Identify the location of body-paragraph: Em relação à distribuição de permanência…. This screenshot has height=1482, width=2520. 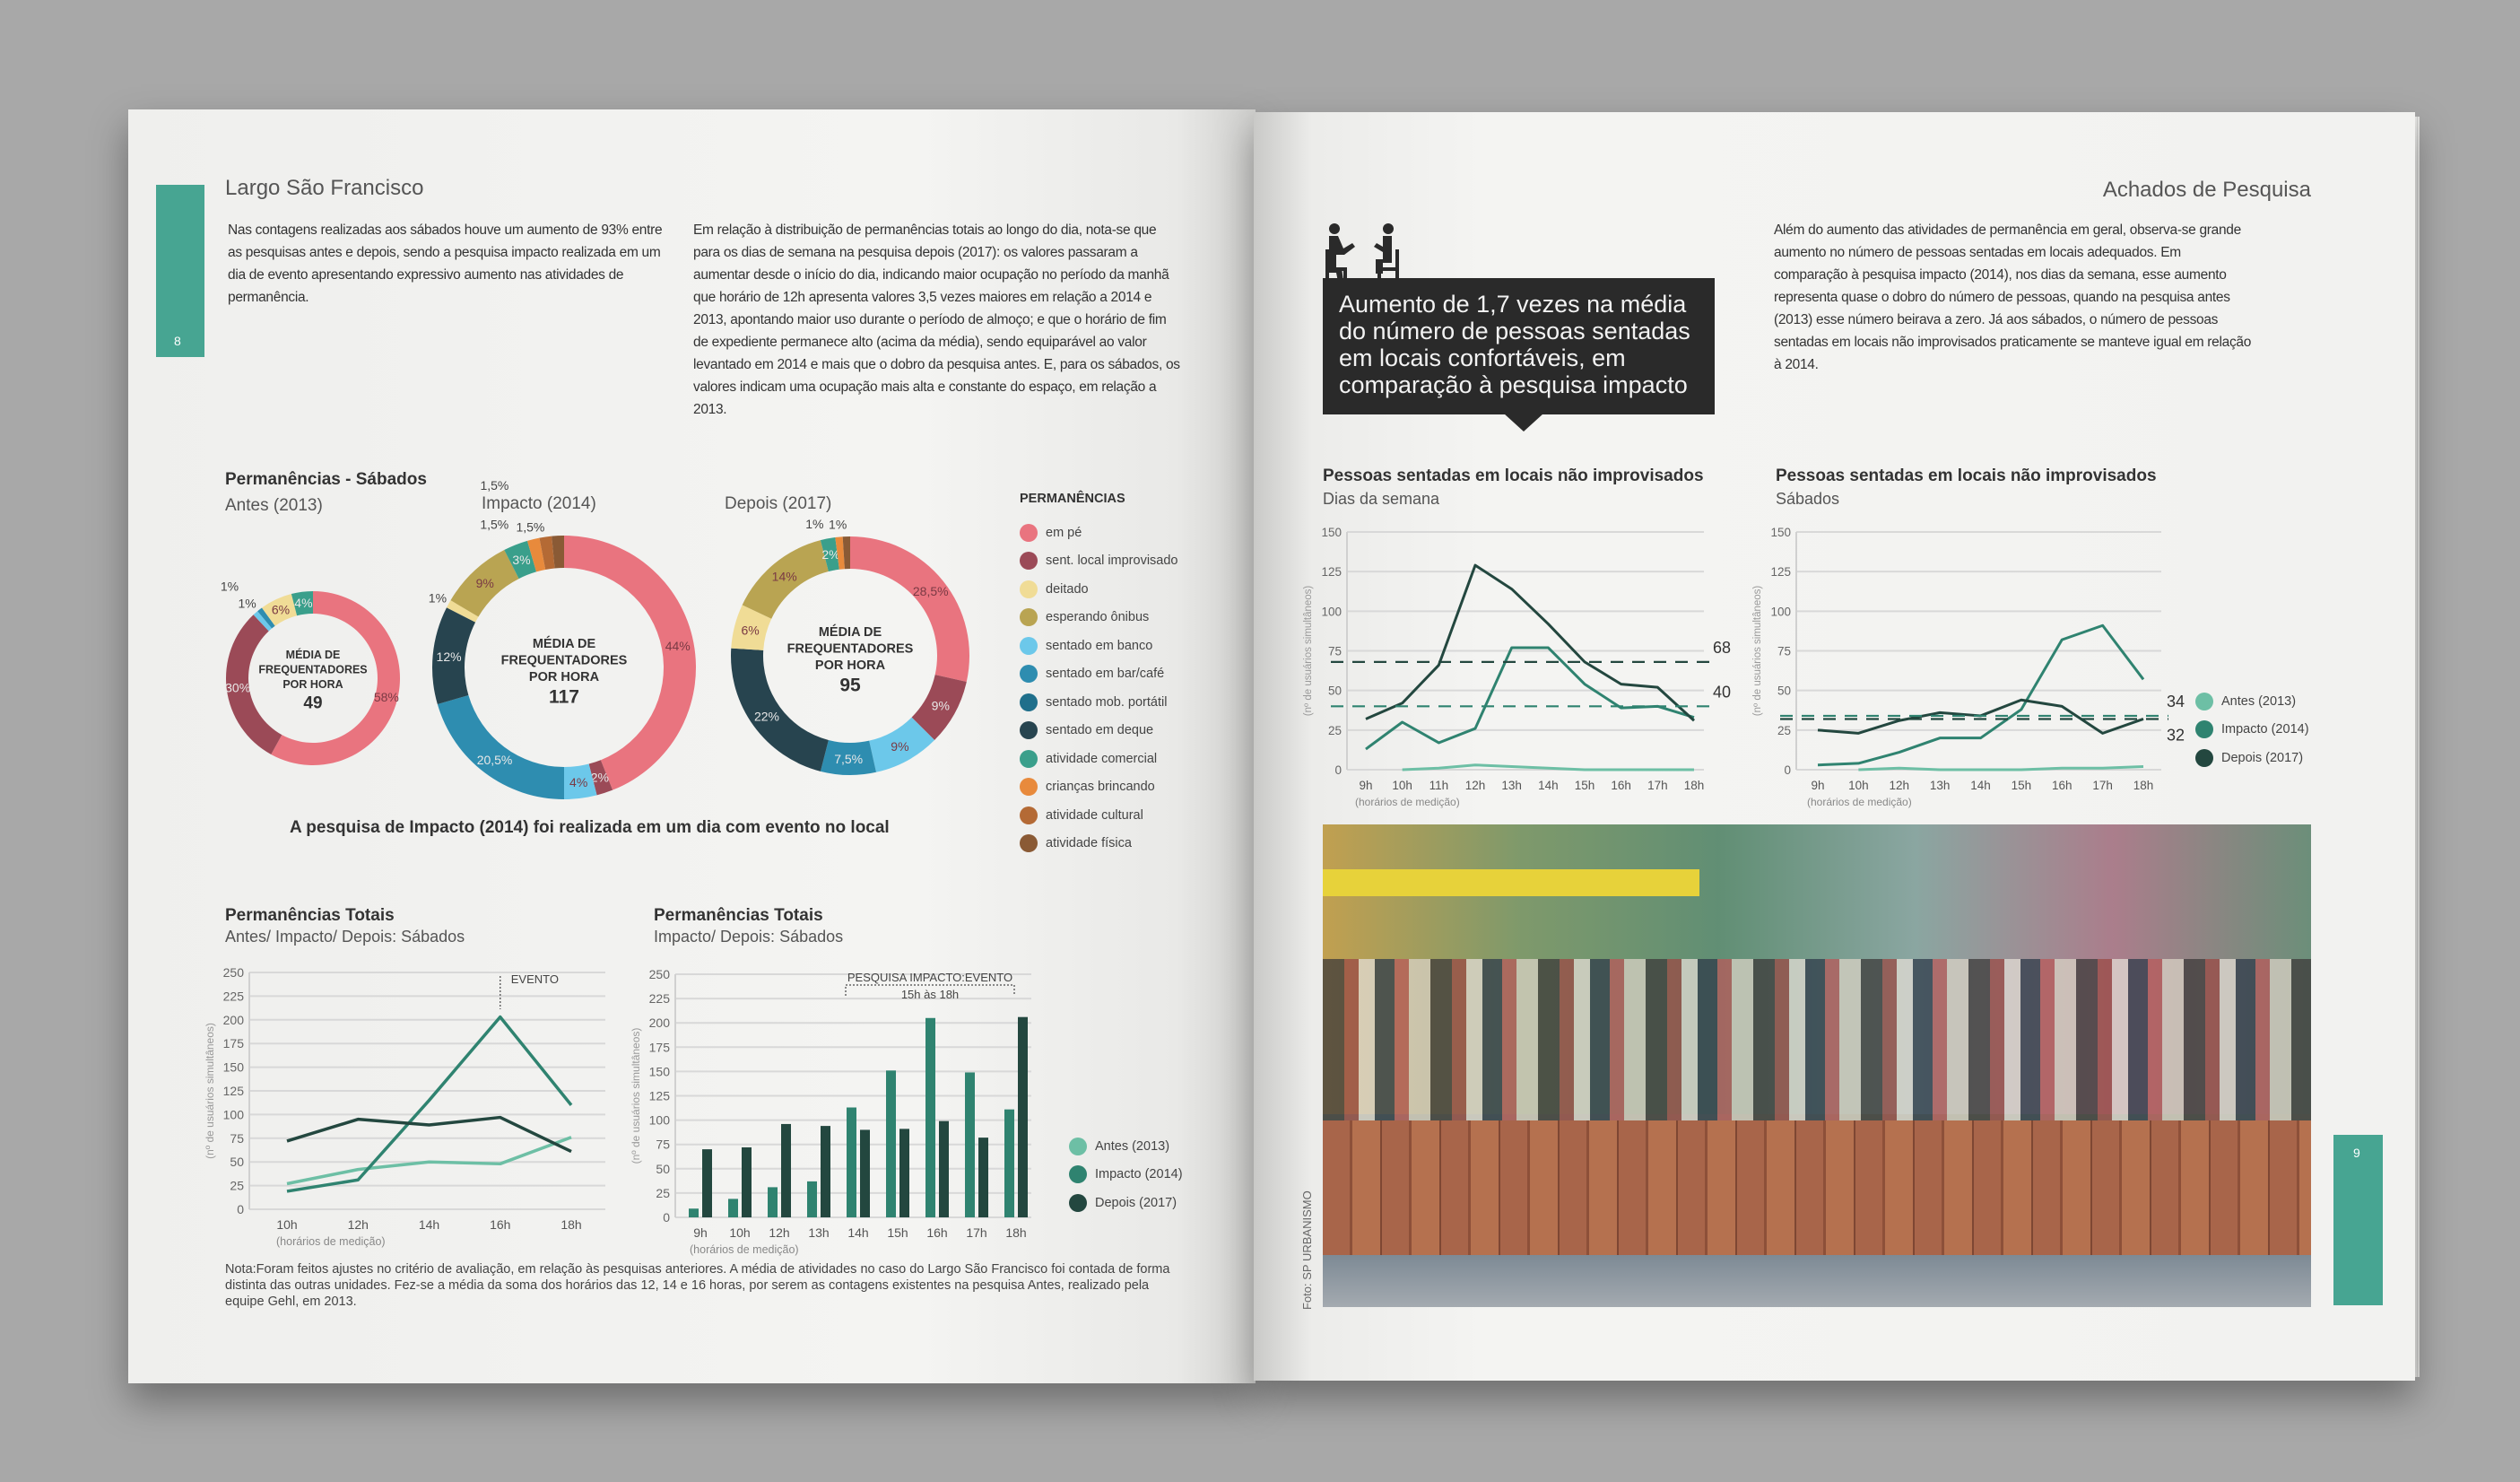
(937, 320).